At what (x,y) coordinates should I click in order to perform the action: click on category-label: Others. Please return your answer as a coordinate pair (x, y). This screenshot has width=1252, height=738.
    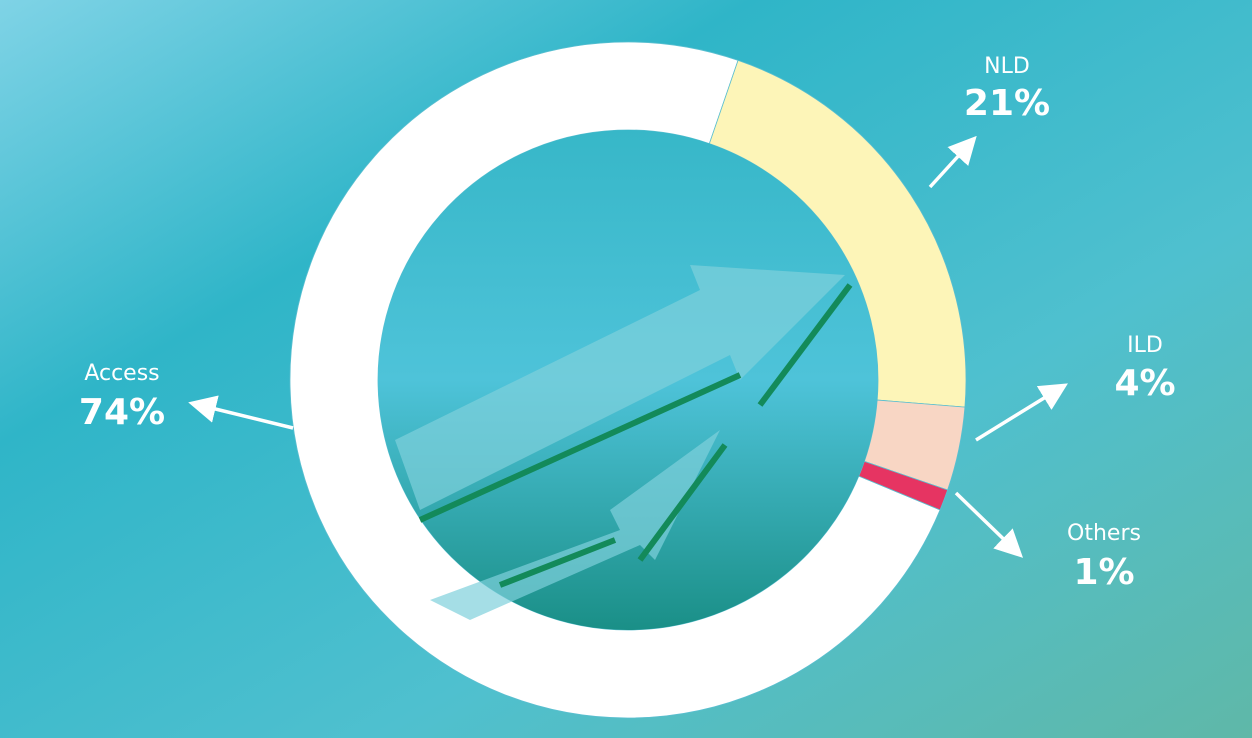
    Looking at the image, I should click on (1104, 533).